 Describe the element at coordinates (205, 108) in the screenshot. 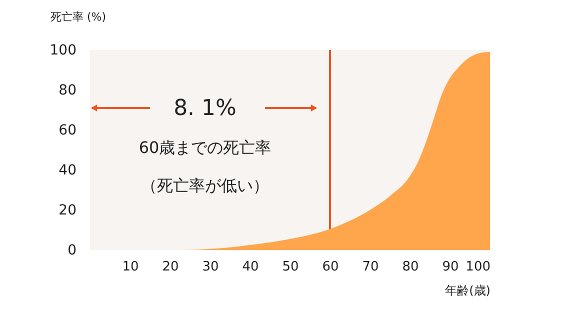

I see `annotation: 8. 1%` at that location.